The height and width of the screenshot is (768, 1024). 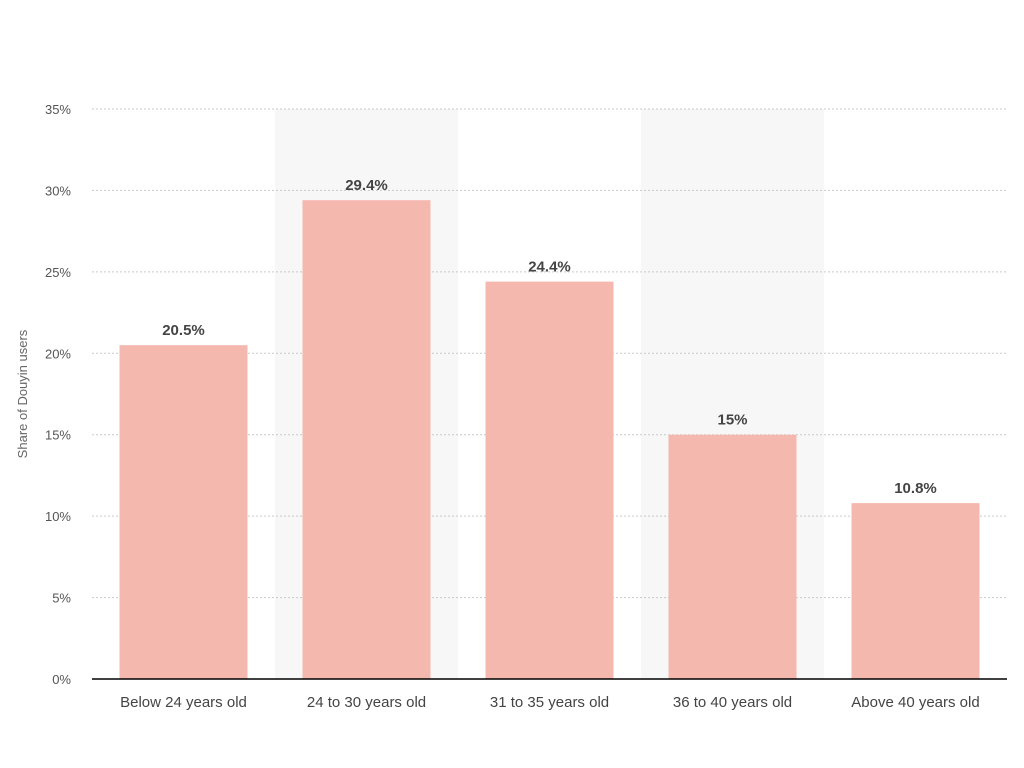 I want to click on y-tick-label: 5%, so click(x=61, y=598).